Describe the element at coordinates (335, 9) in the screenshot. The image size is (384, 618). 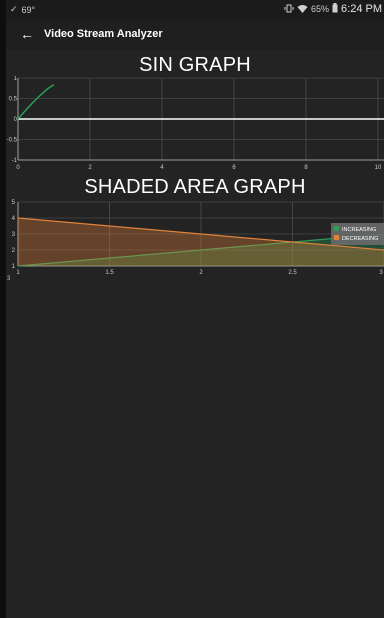
I see `battery-icon` at that location.